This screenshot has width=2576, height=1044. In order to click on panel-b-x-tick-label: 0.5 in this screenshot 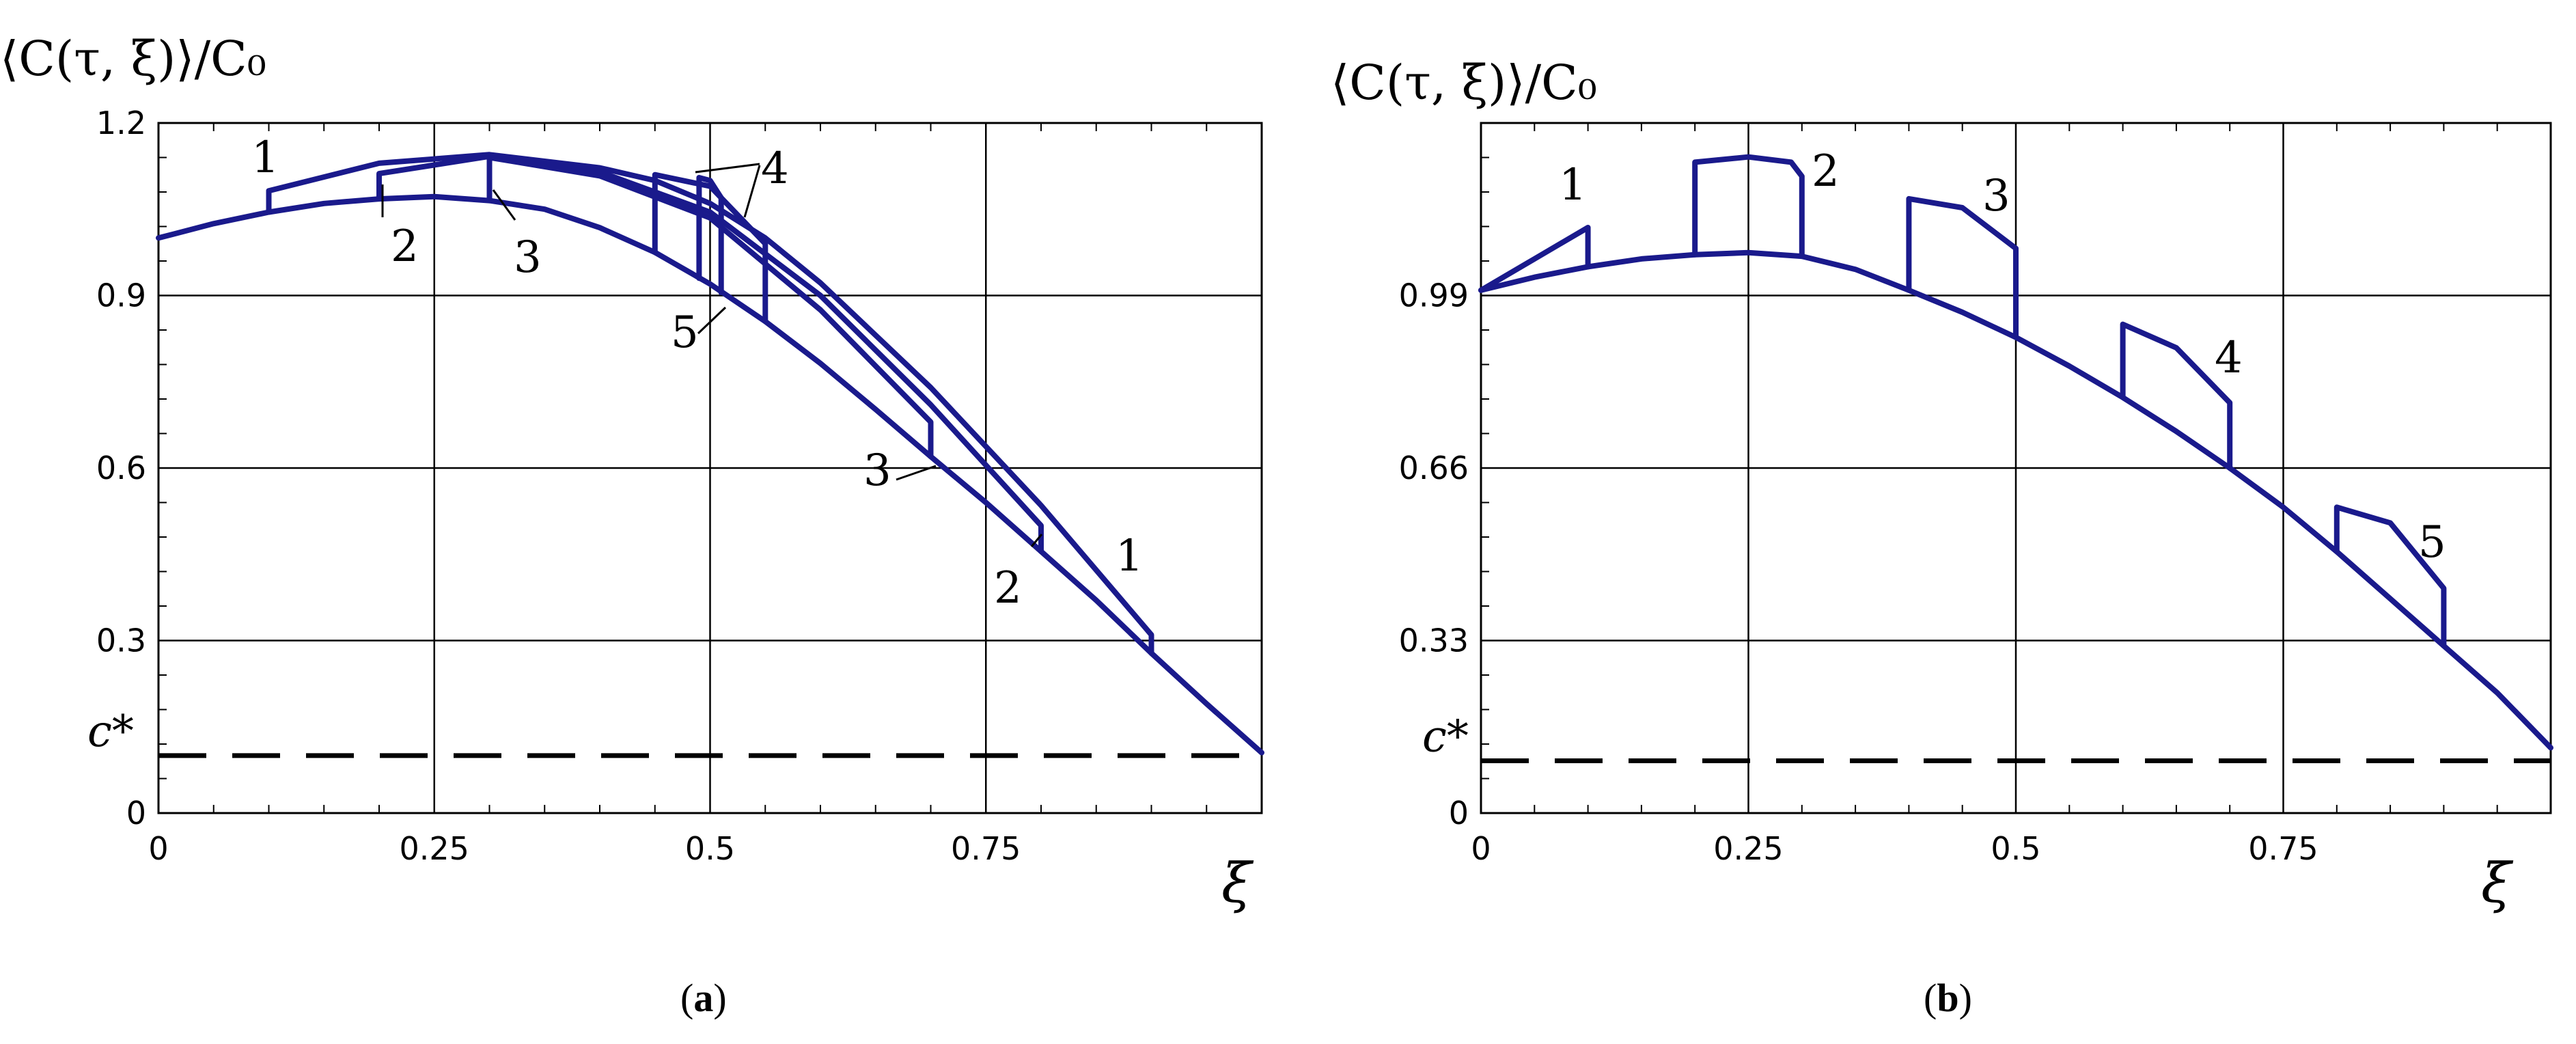, I will do `click(2015, 848)`.